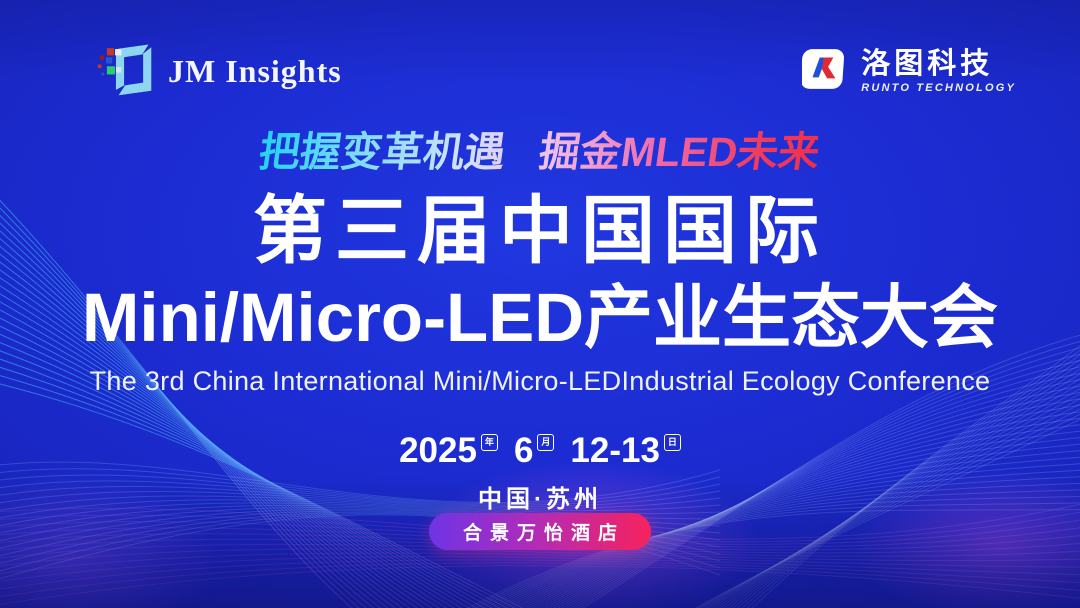 The image size is (1080, 608). I want to click on date-year-unit-badge: 年, so click(489, 442).